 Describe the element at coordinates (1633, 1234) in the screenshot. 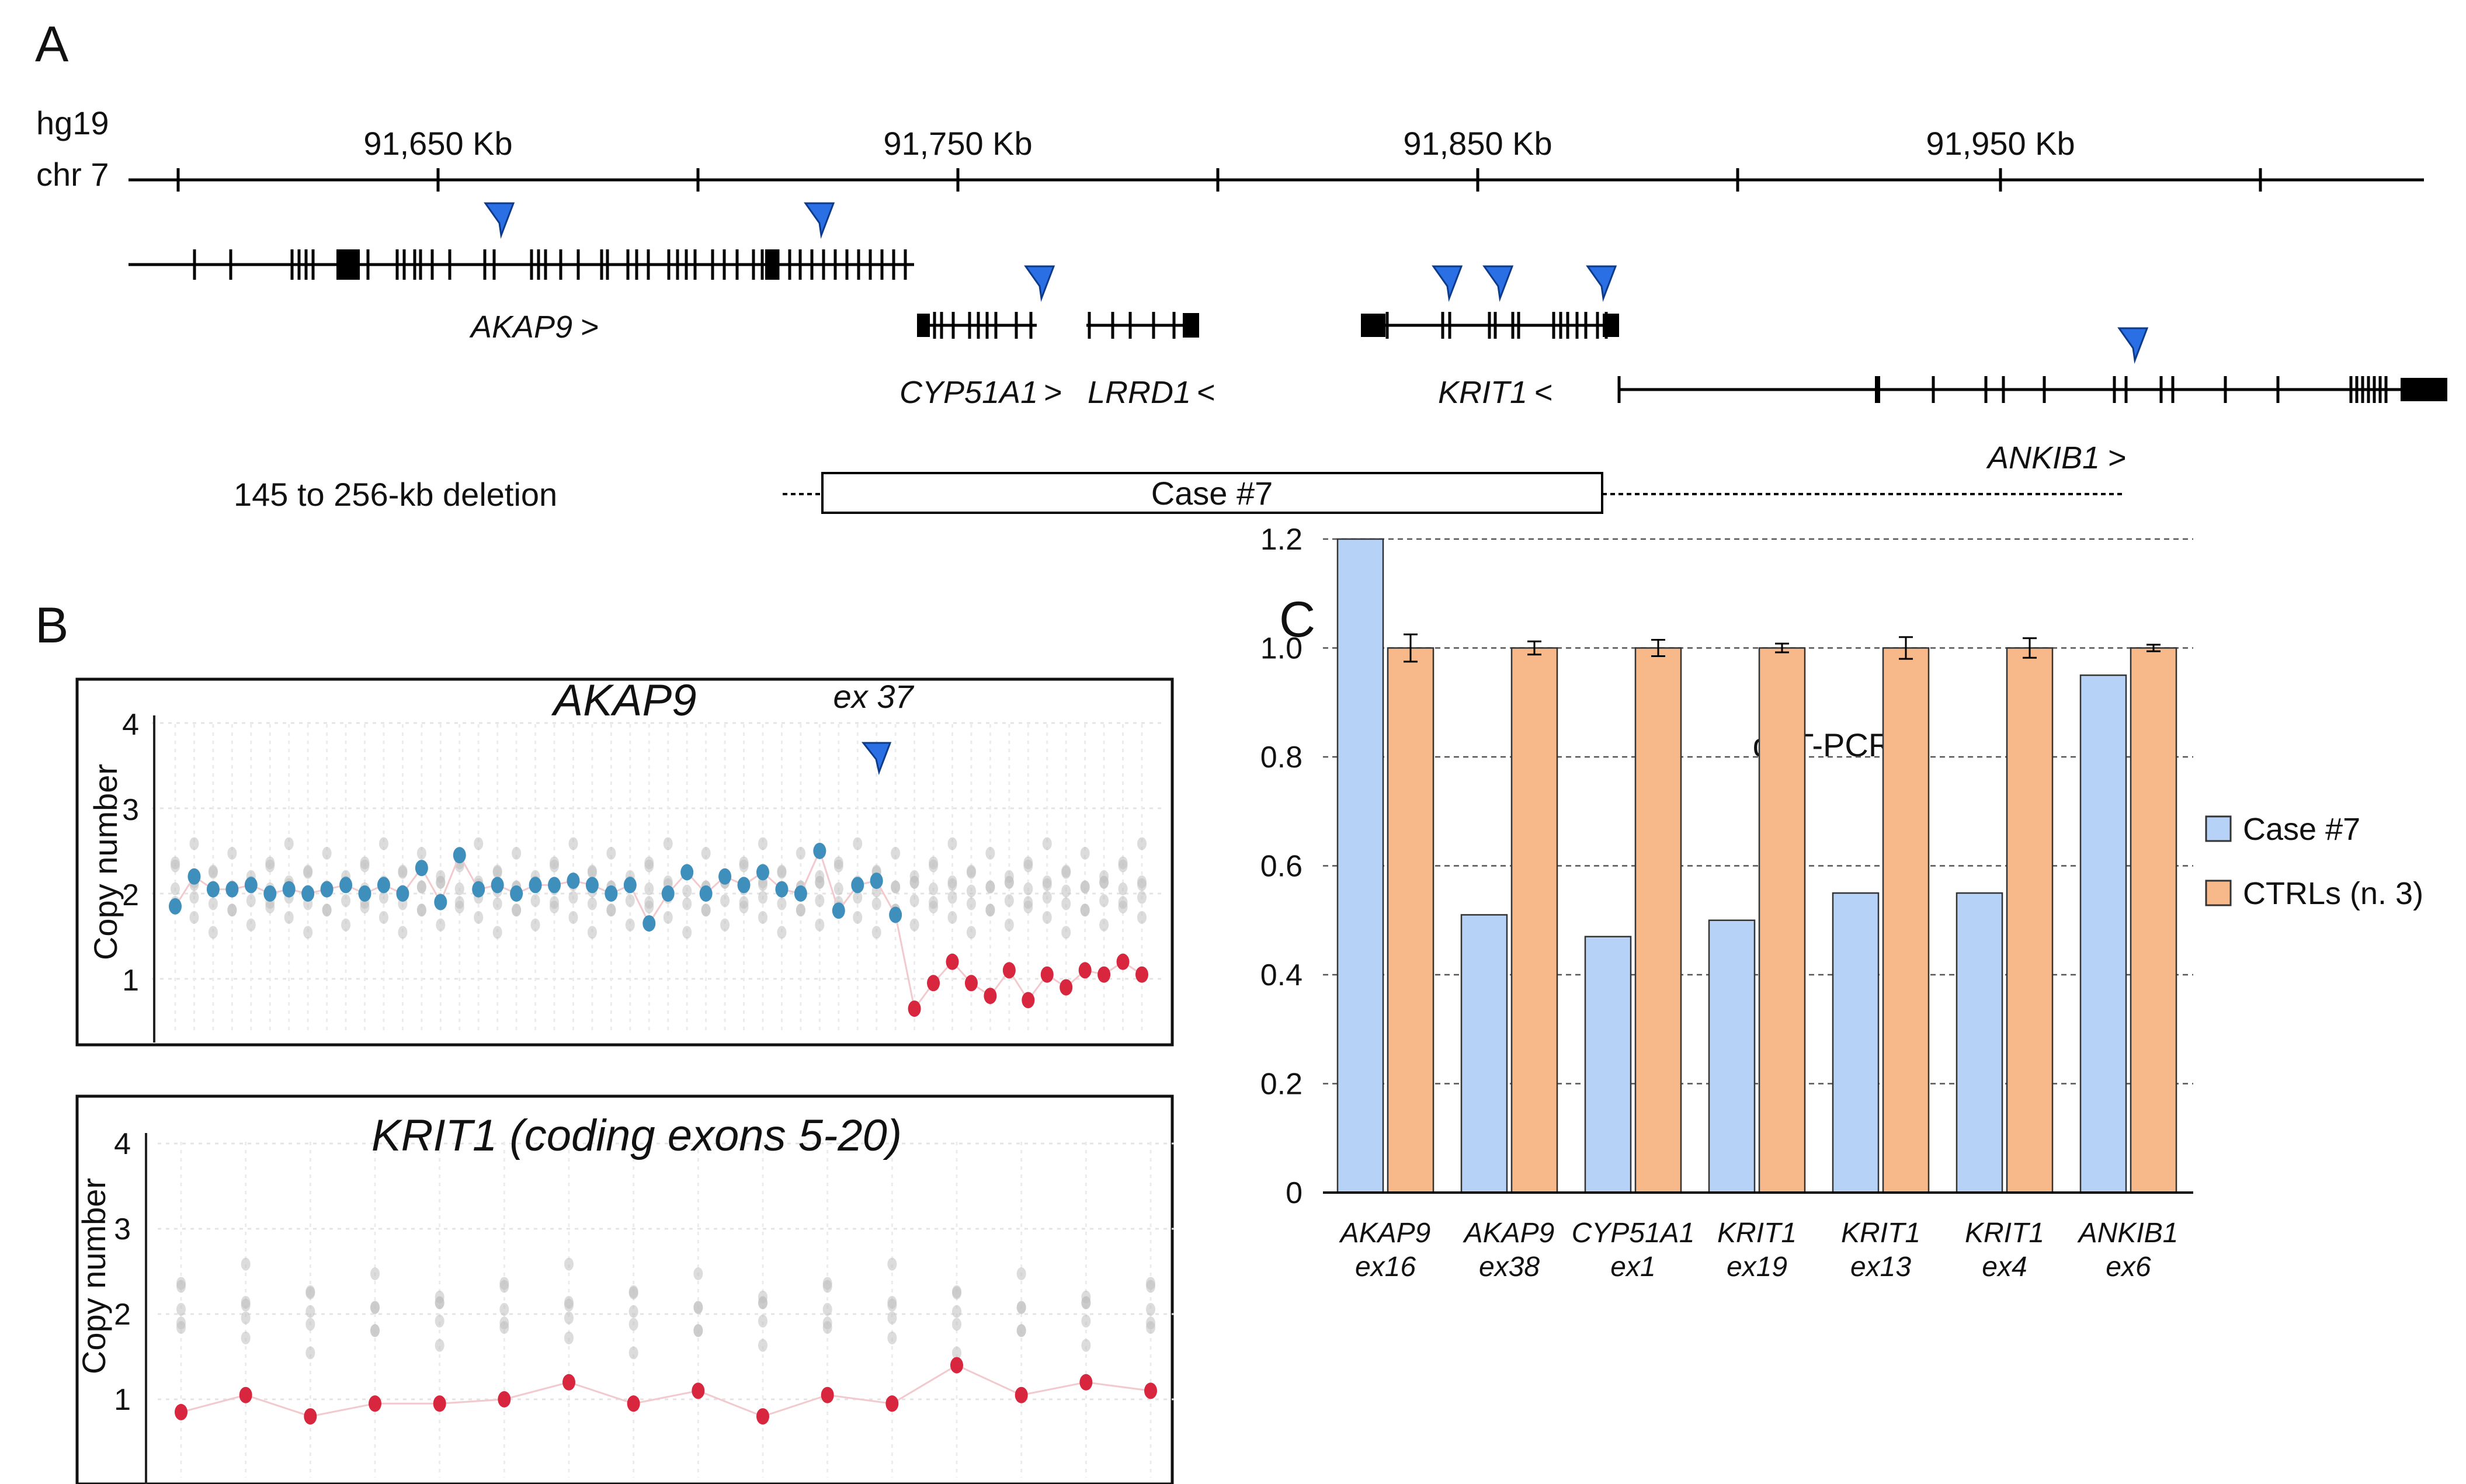

I see `x-category-gene: CYP51A1` at that location.